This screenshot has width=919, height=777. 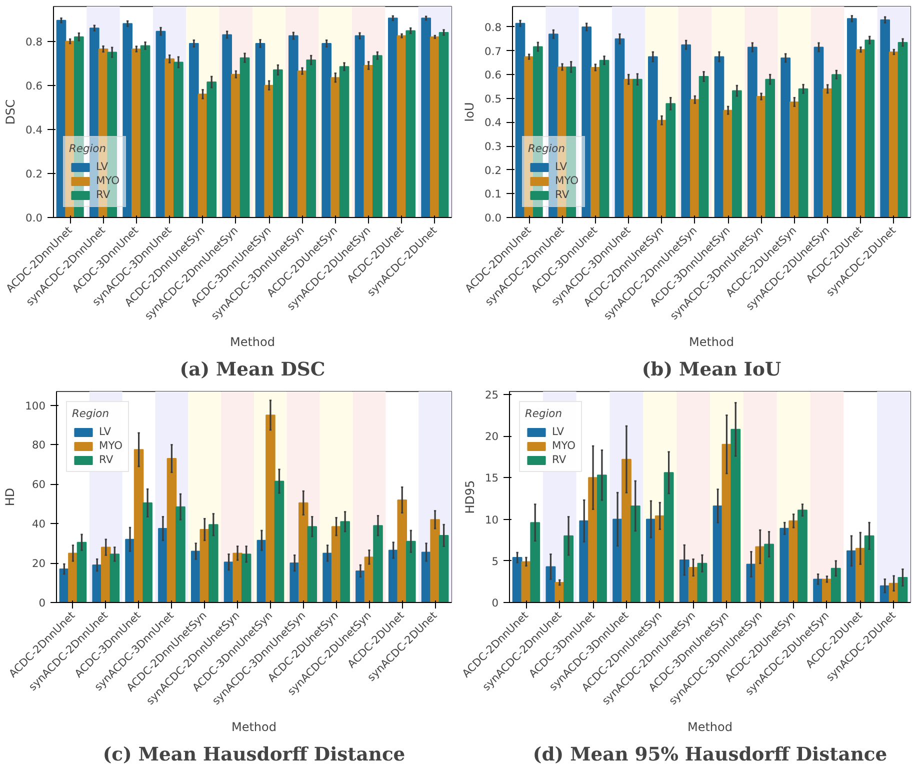 What do you see at coordinates (39, 445) in the screenshot?
I see `y-tick-label: 80` at bounding box center [39, 445].